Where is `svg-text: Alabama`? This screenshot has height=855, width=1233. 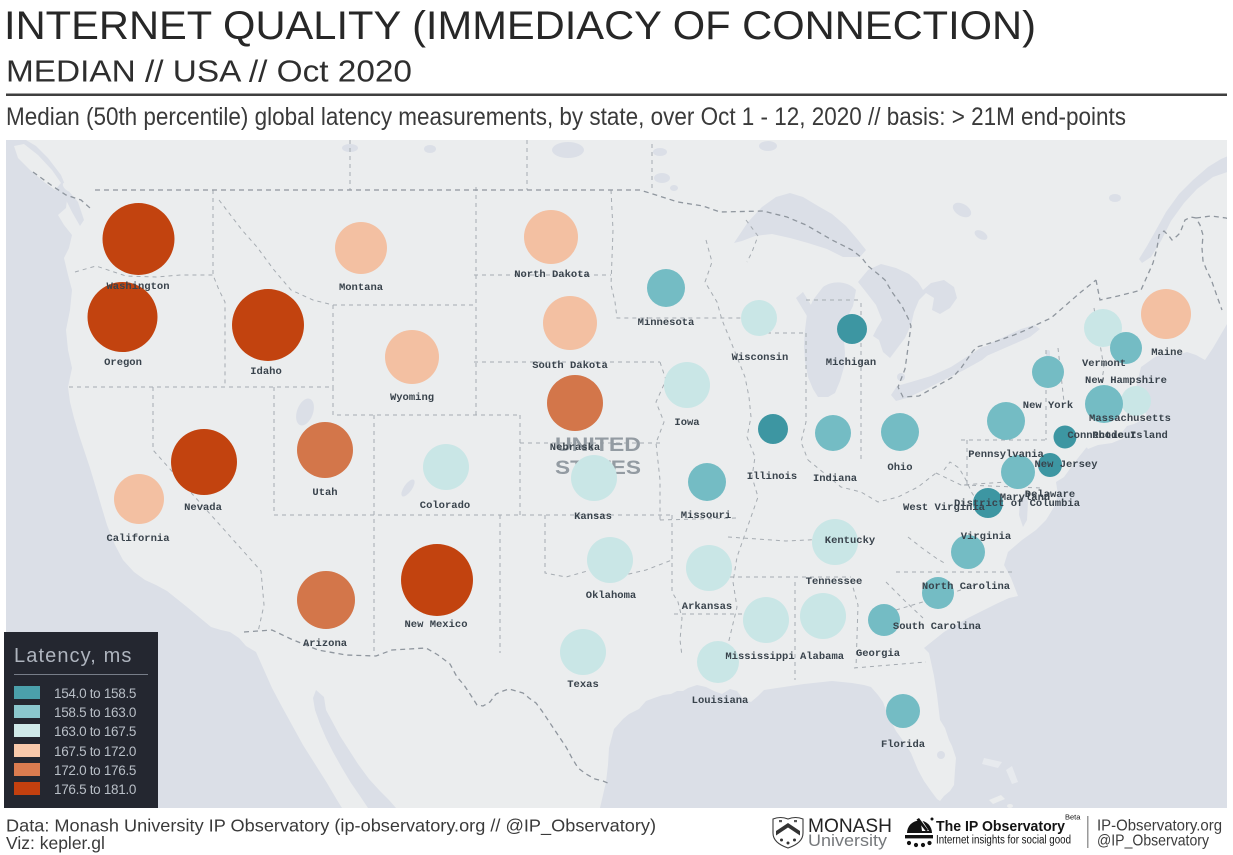 svg-text: Alabama is located at coordinates (822, 657).